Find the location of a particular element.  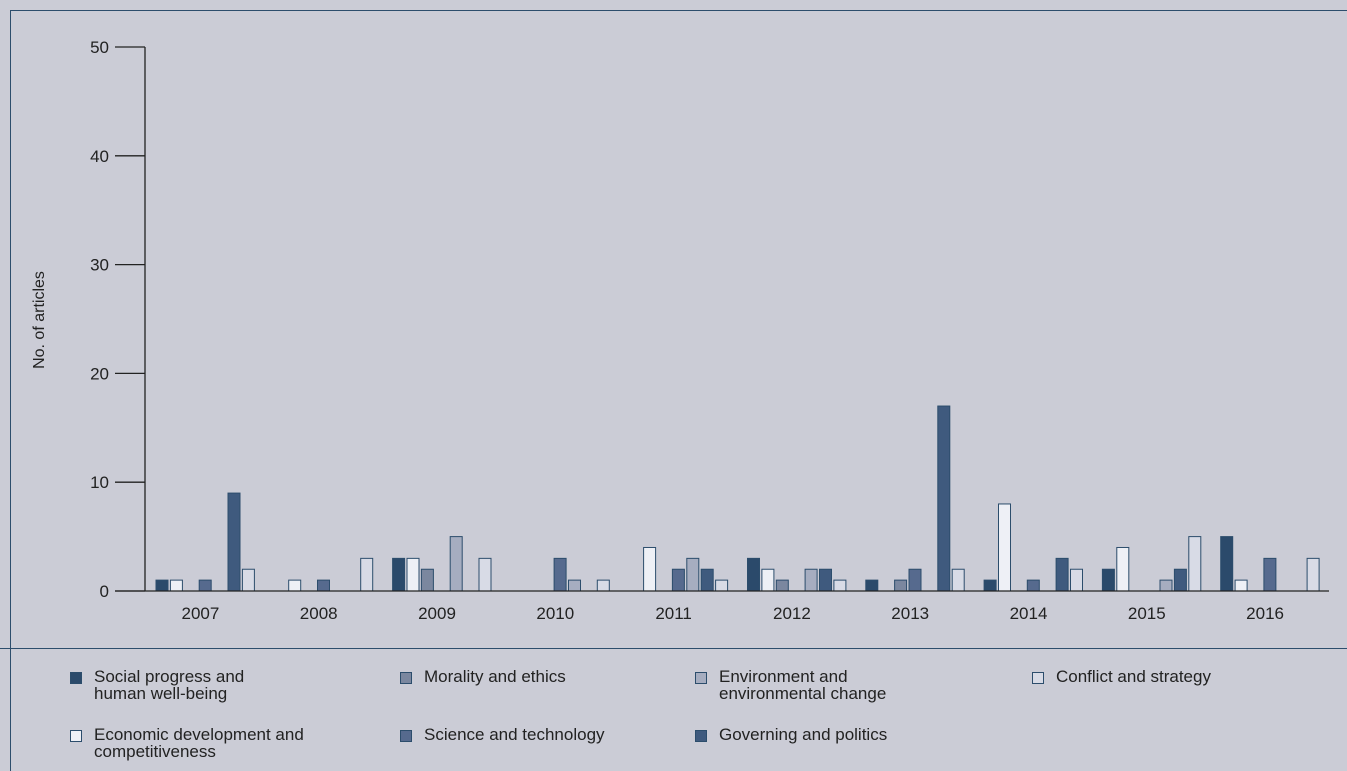

y-tick-label: 20 is located at coordinates (99, 373).